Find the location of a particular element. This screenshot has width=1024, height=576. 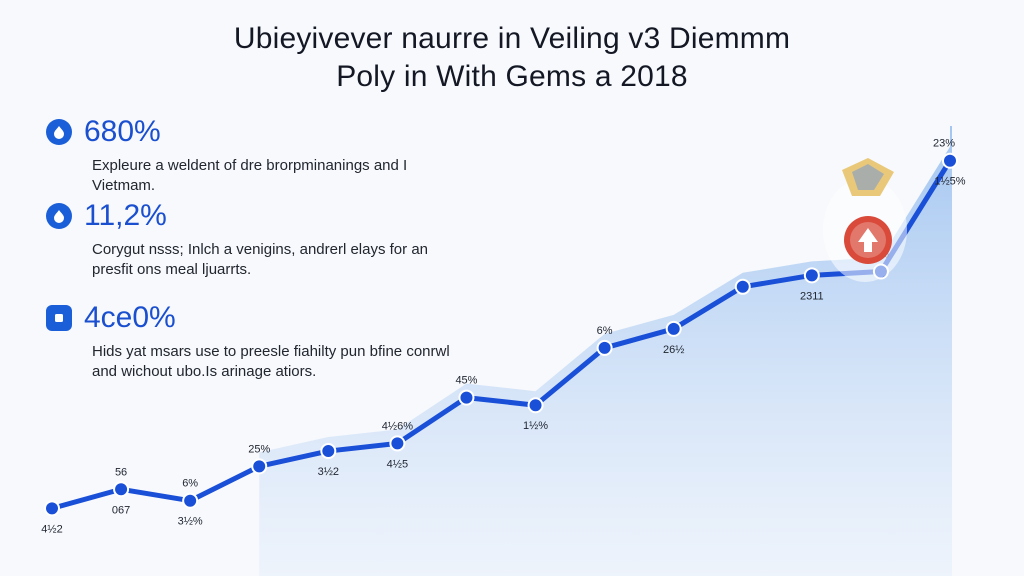

data-label: 1½% is located at coordinates (535, 426).